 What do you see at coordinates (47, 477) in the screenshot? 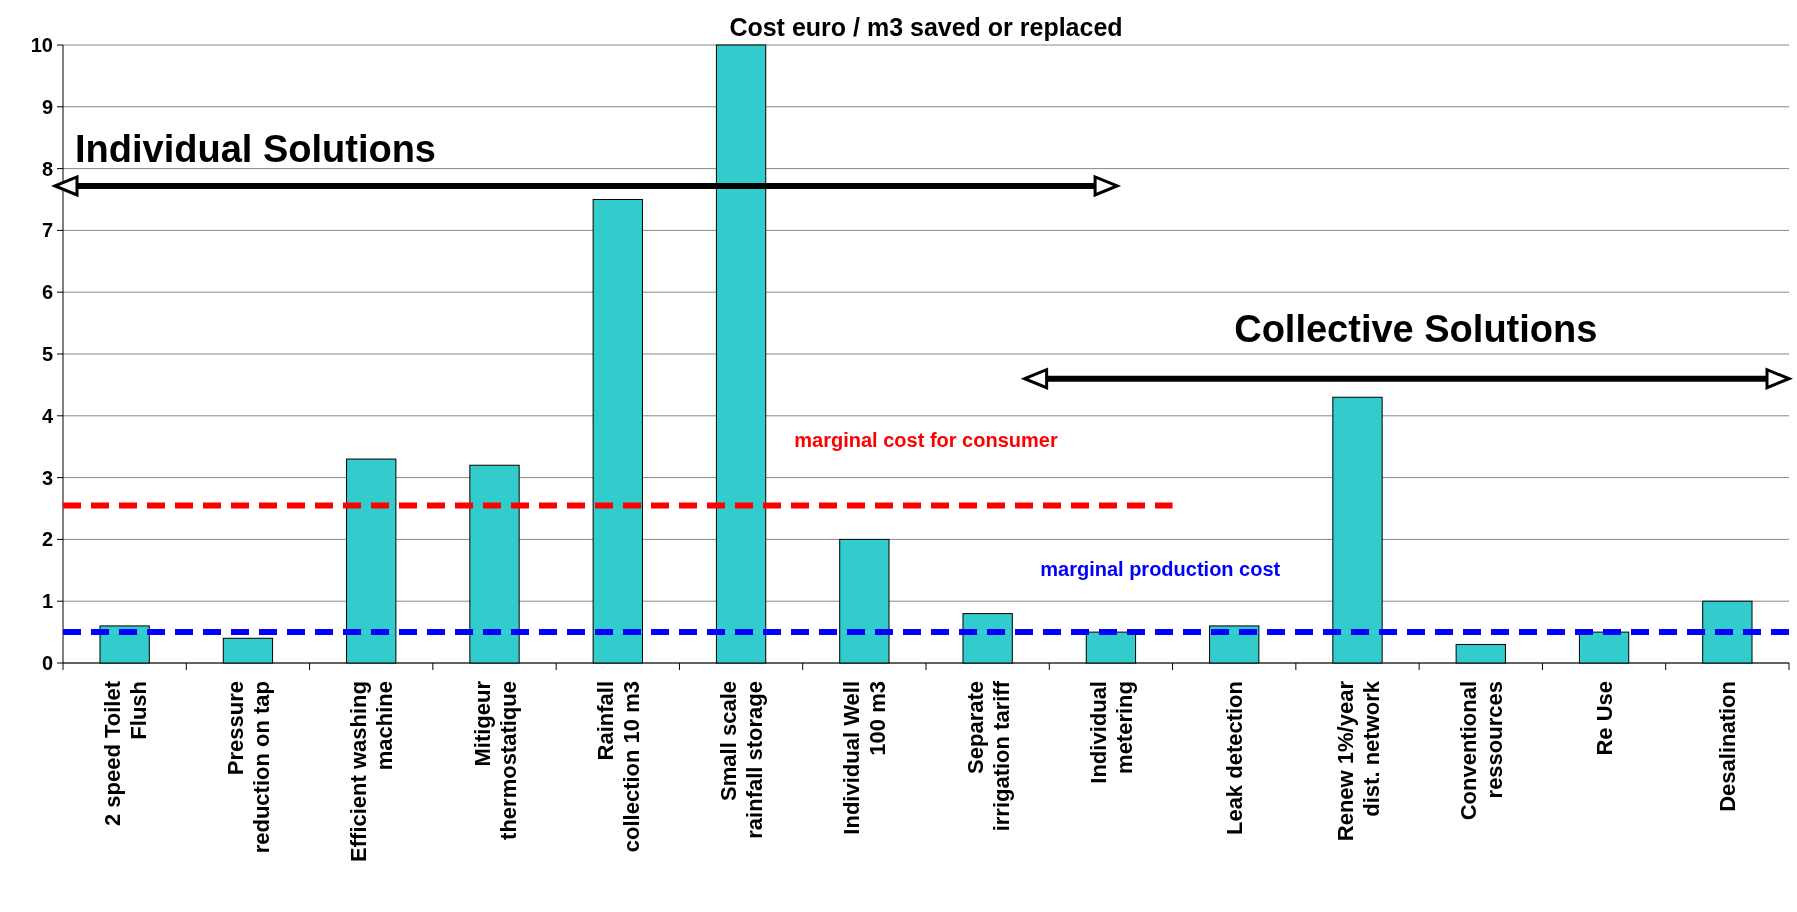
I see `y-tick-label: 3` at bounding box center [47, 477].